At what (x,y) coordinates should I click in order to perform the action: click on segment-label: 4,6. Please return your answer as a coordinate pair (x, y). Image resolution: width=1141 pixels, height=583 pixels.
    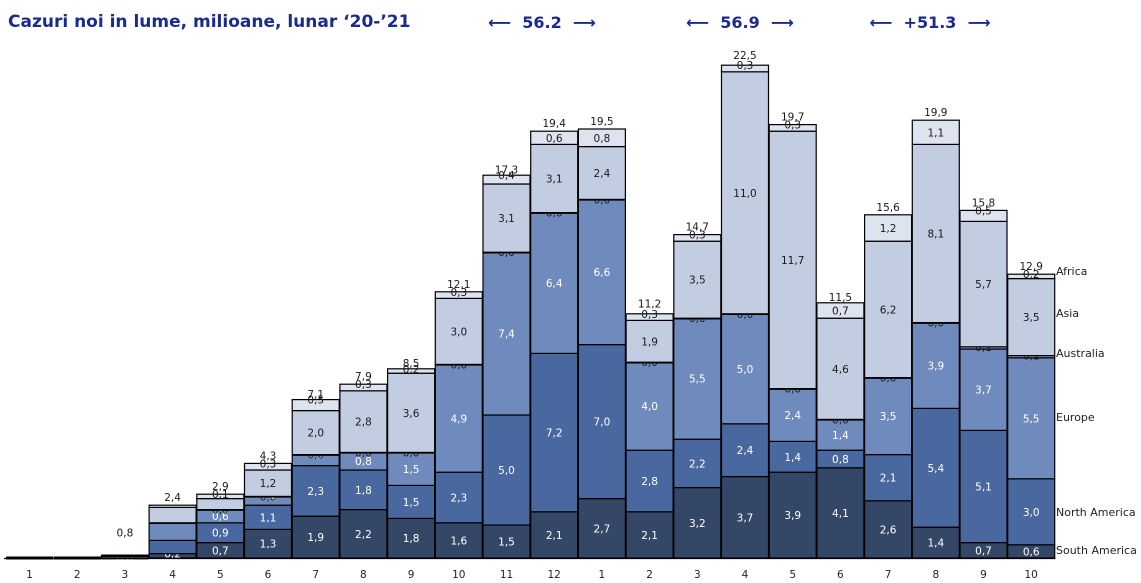
    Looking at the image, I should click on (840, 370).